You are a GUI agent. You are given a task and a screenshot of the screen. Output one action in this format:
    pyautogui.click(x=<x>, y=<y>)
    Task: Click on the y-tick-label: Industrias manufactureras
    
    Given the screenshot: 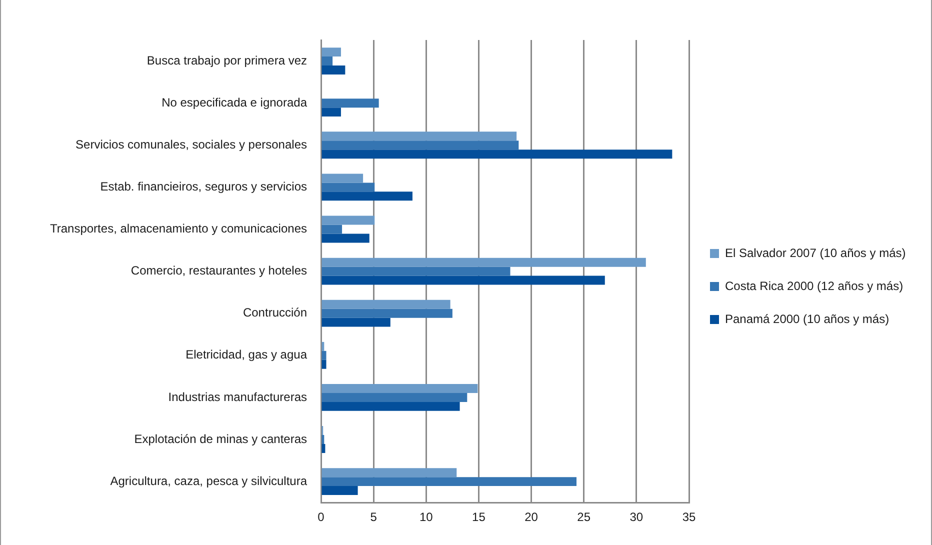 What is the action you would take?
    pyautogui.click(x=237, y=397)
    